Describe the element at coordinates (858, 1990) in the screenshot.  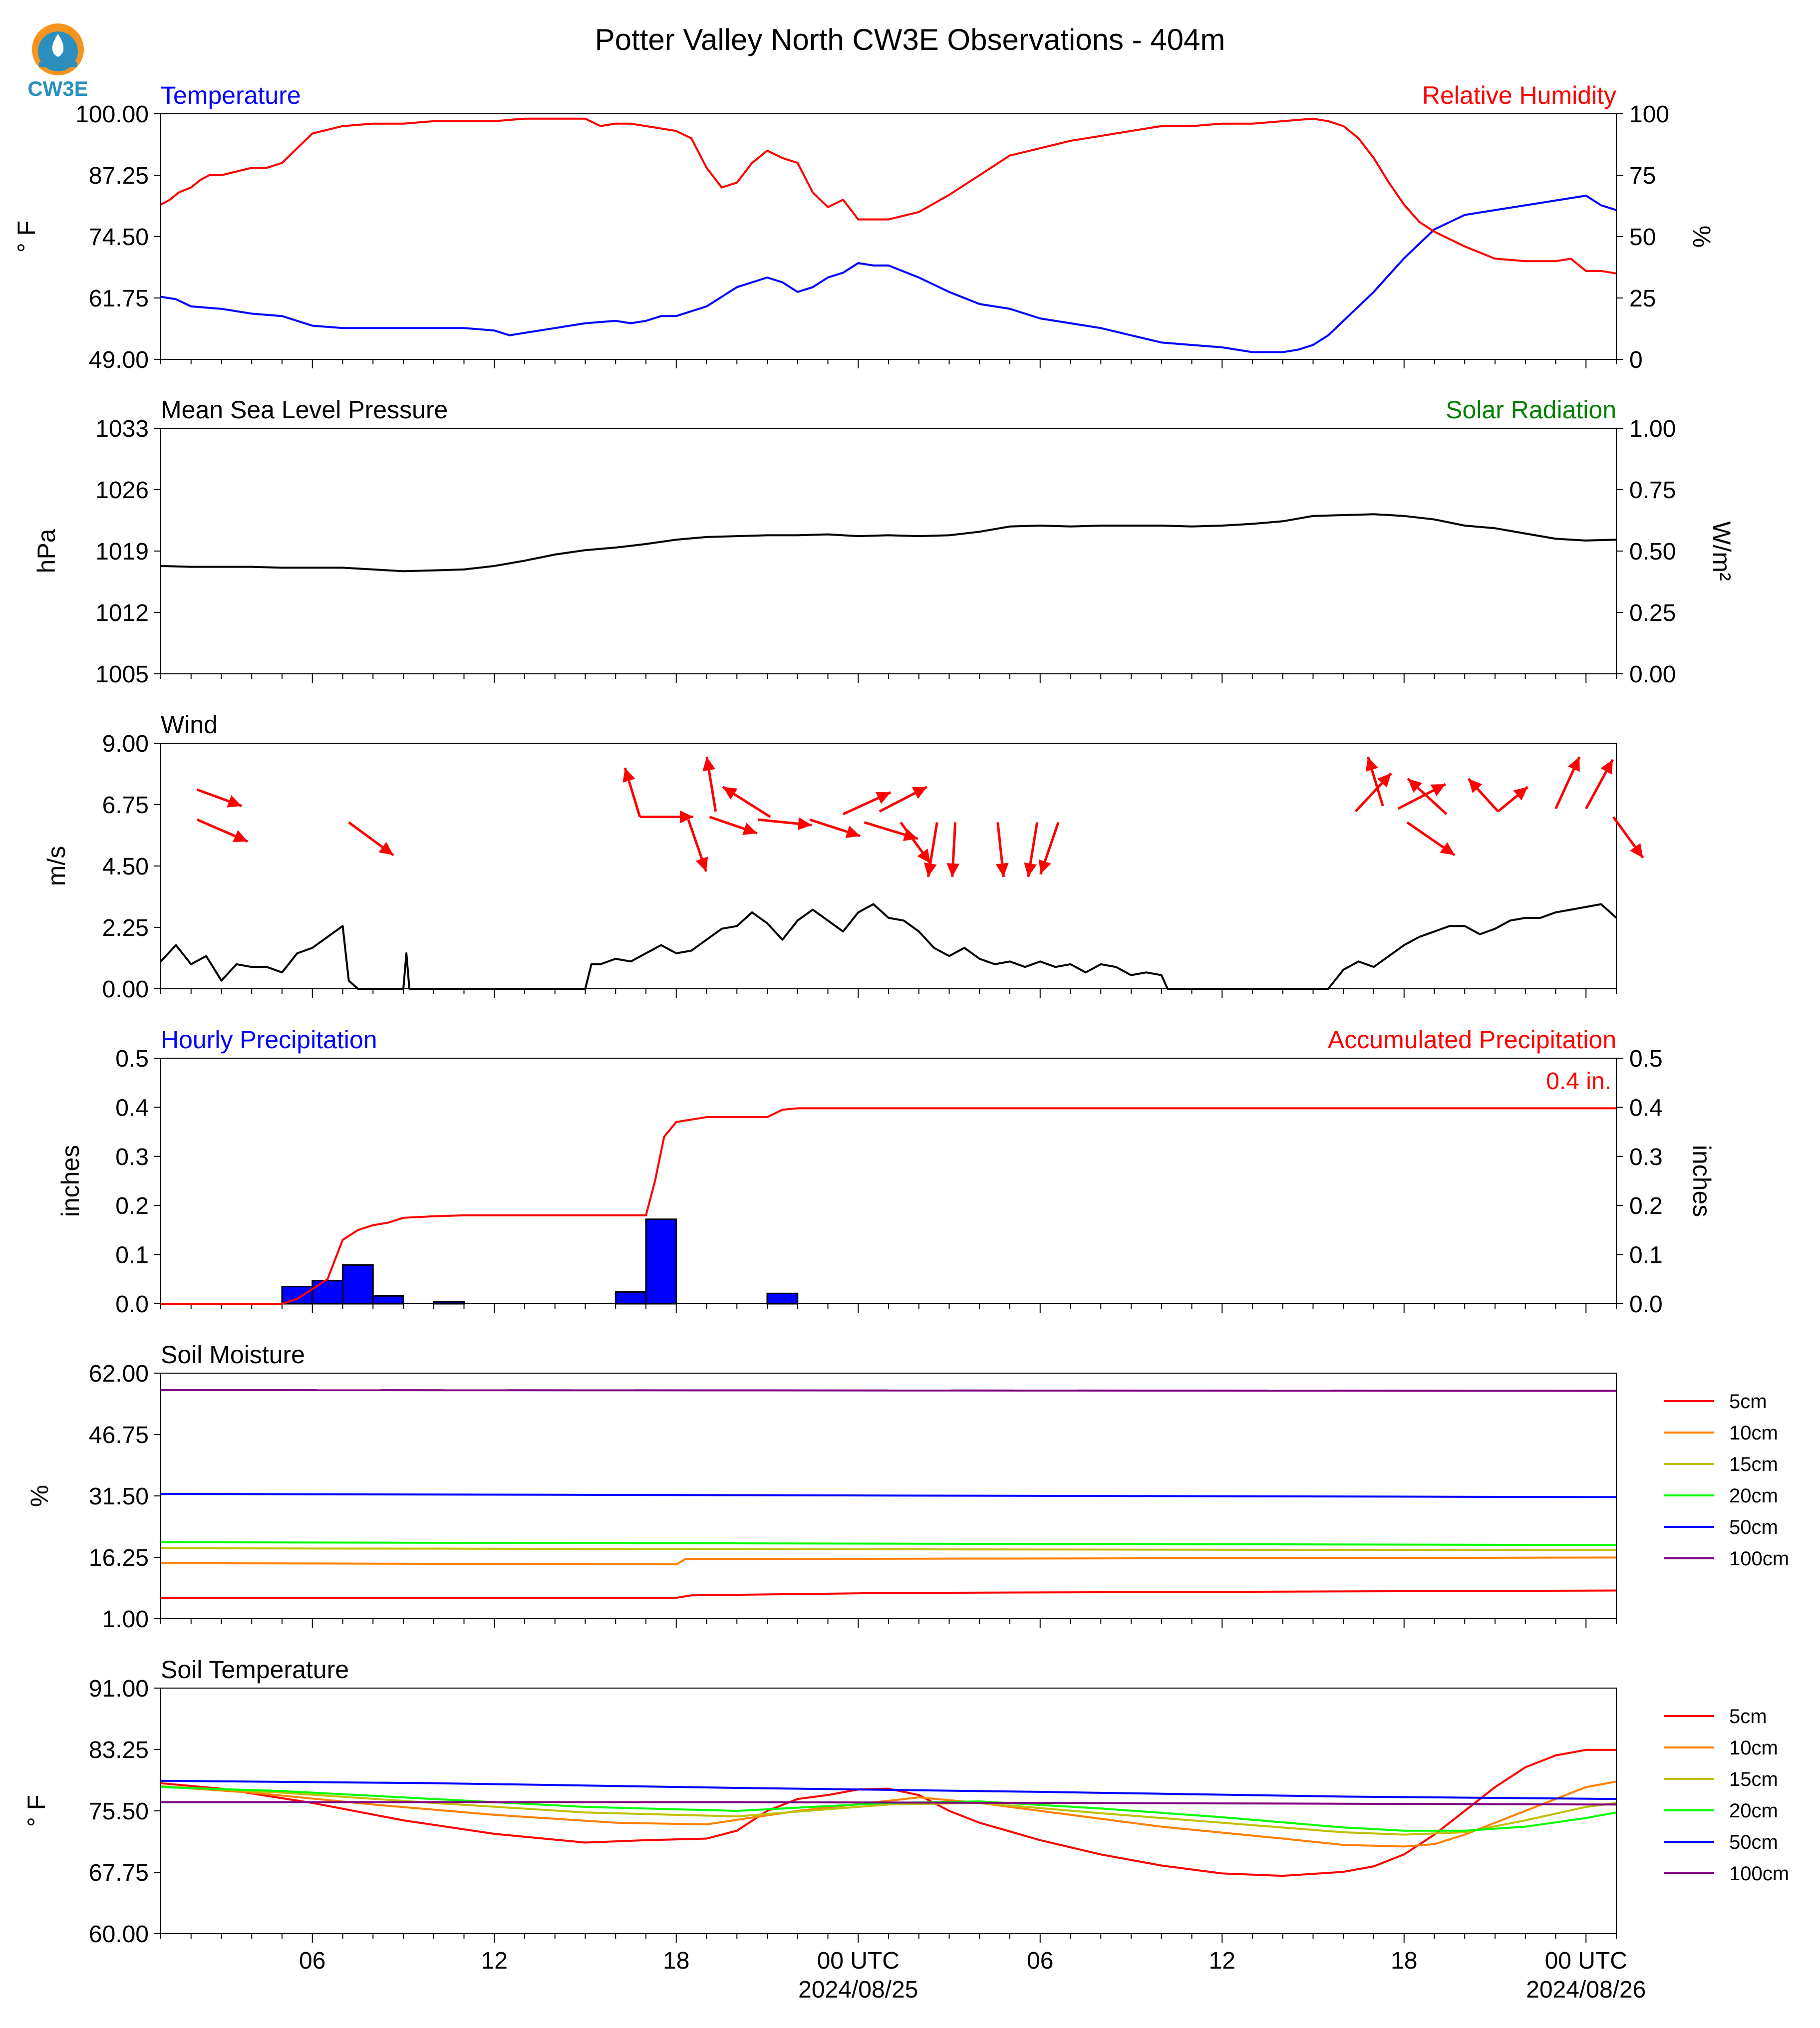
I see `x-tick-date-label: 2024/08/25` at that location.